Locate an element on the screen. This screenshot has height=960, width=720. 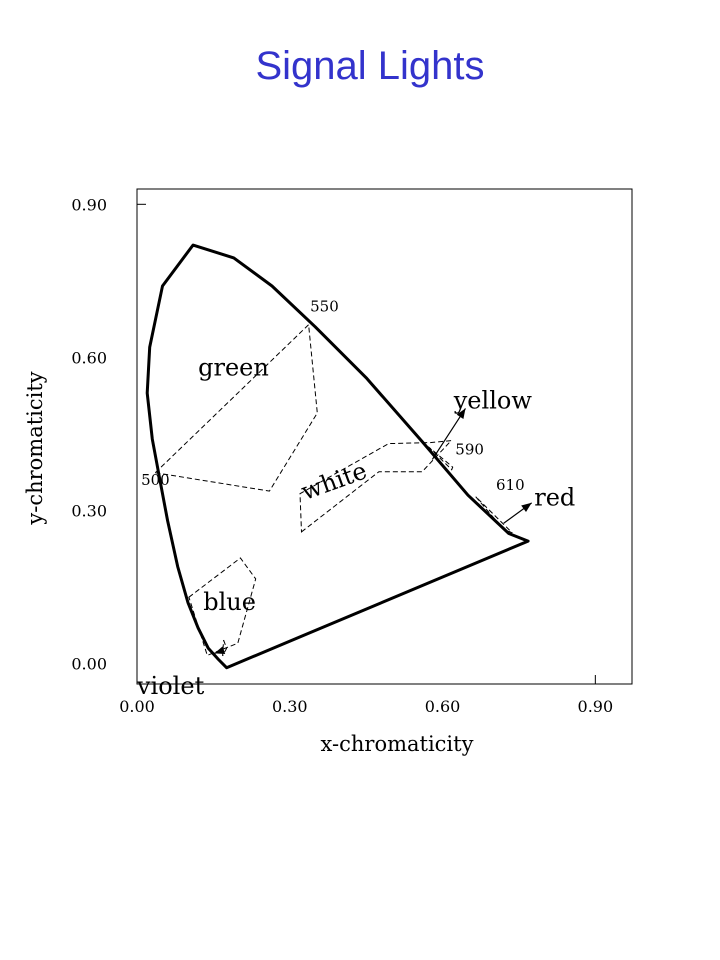
region-green is located at coordinates (236, 407).